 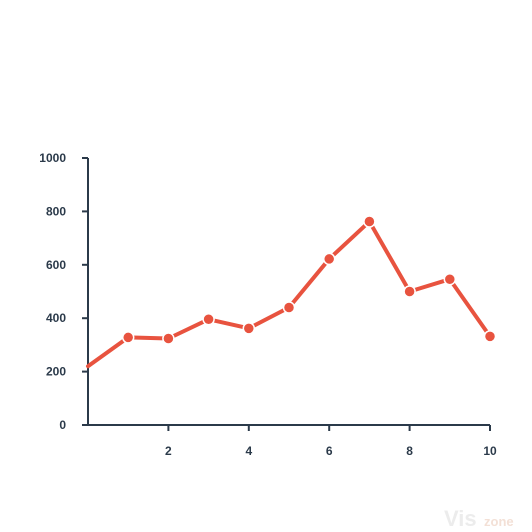 What do you see at coordinates (479, 518) in the screenshot?
I see `watermark: Vis zone` at bounding box center [479, 518].